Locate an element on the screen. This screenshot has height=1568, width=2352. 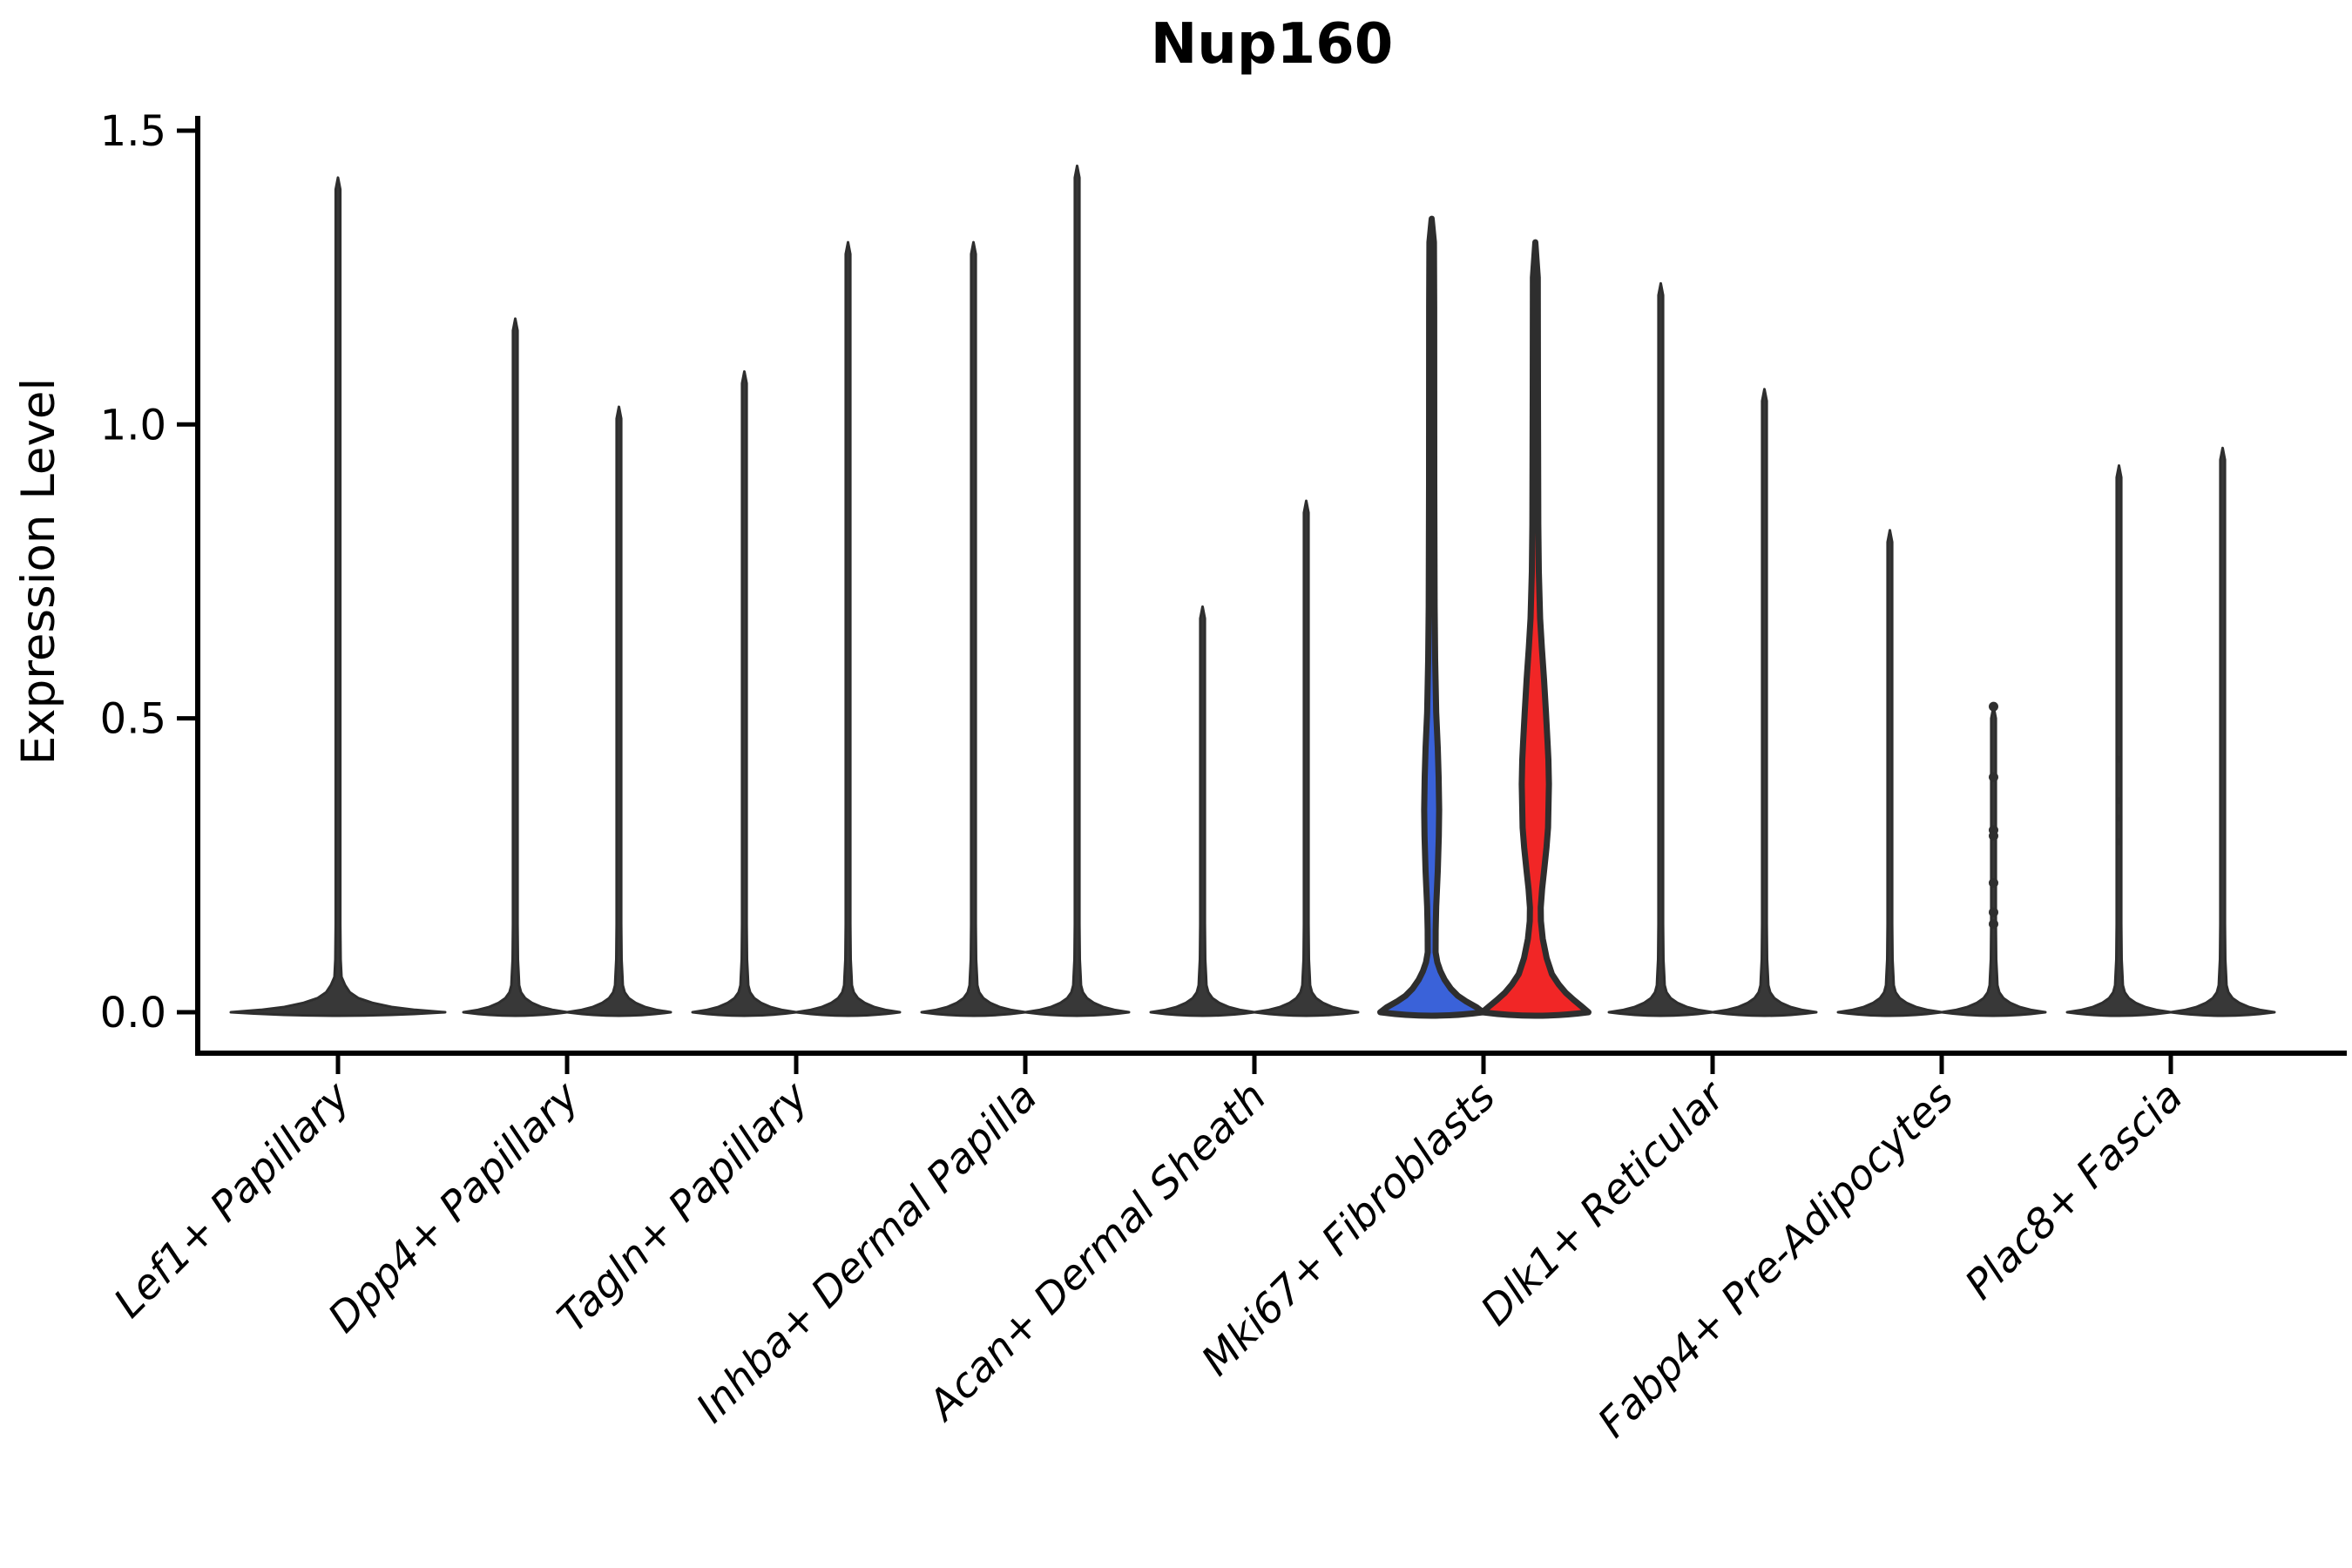
violin-2-left is located at coordinates (744, 693).